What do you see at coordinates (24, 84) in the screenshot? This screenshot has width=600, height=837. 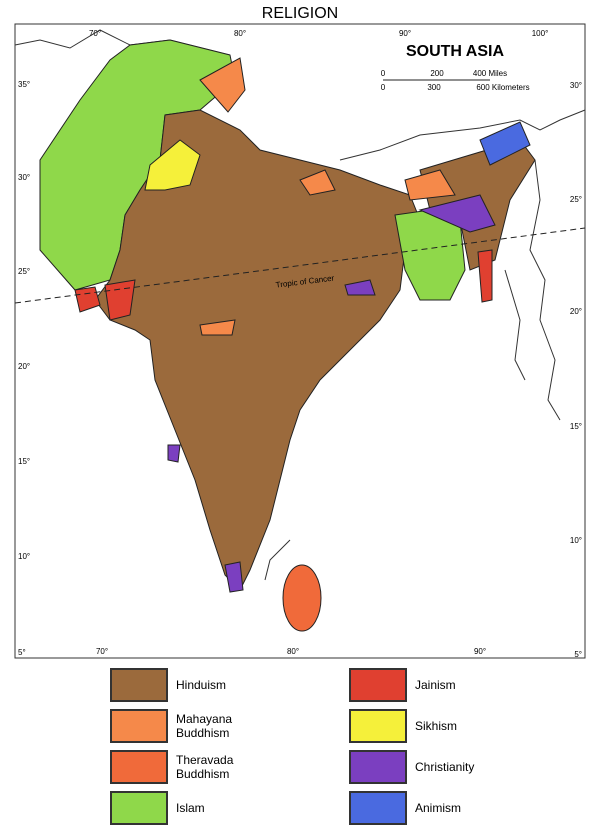 I see `latitude-label: 35°` at bounding box center [24, 84].